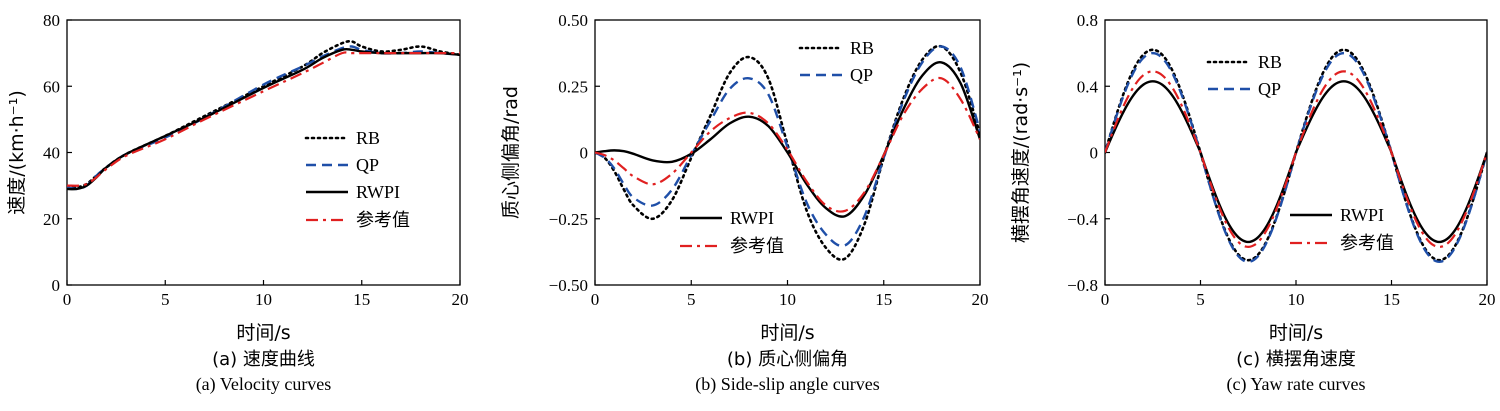 The width and height of the screenshot is (1500, 411). Describe the element at coordinates (264, 384) in the screenshot. I see `caption-en: (a) Velocity curves` at that location.